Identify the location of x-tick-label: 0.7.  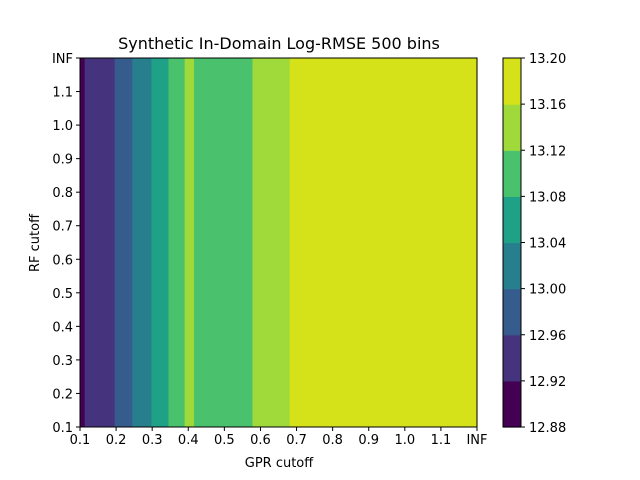
(296, 440).